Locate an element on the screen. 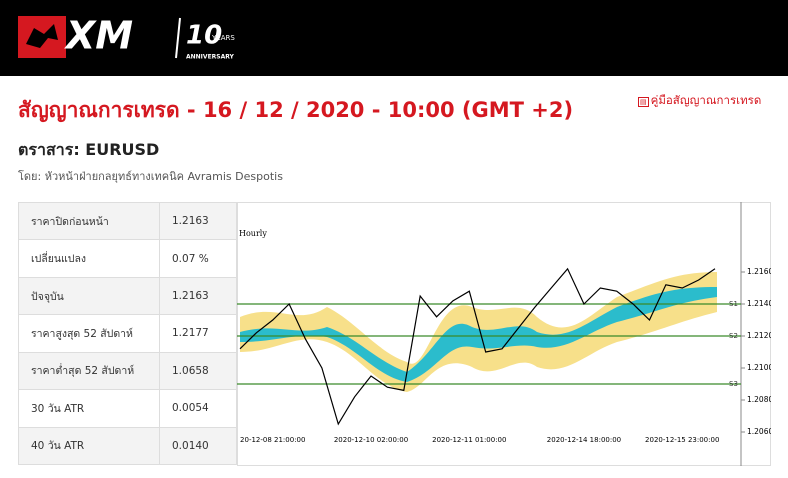 This screenshot has width=788, height=478. y-tick-label: 1.2060 is located at coordinates (759, 431).